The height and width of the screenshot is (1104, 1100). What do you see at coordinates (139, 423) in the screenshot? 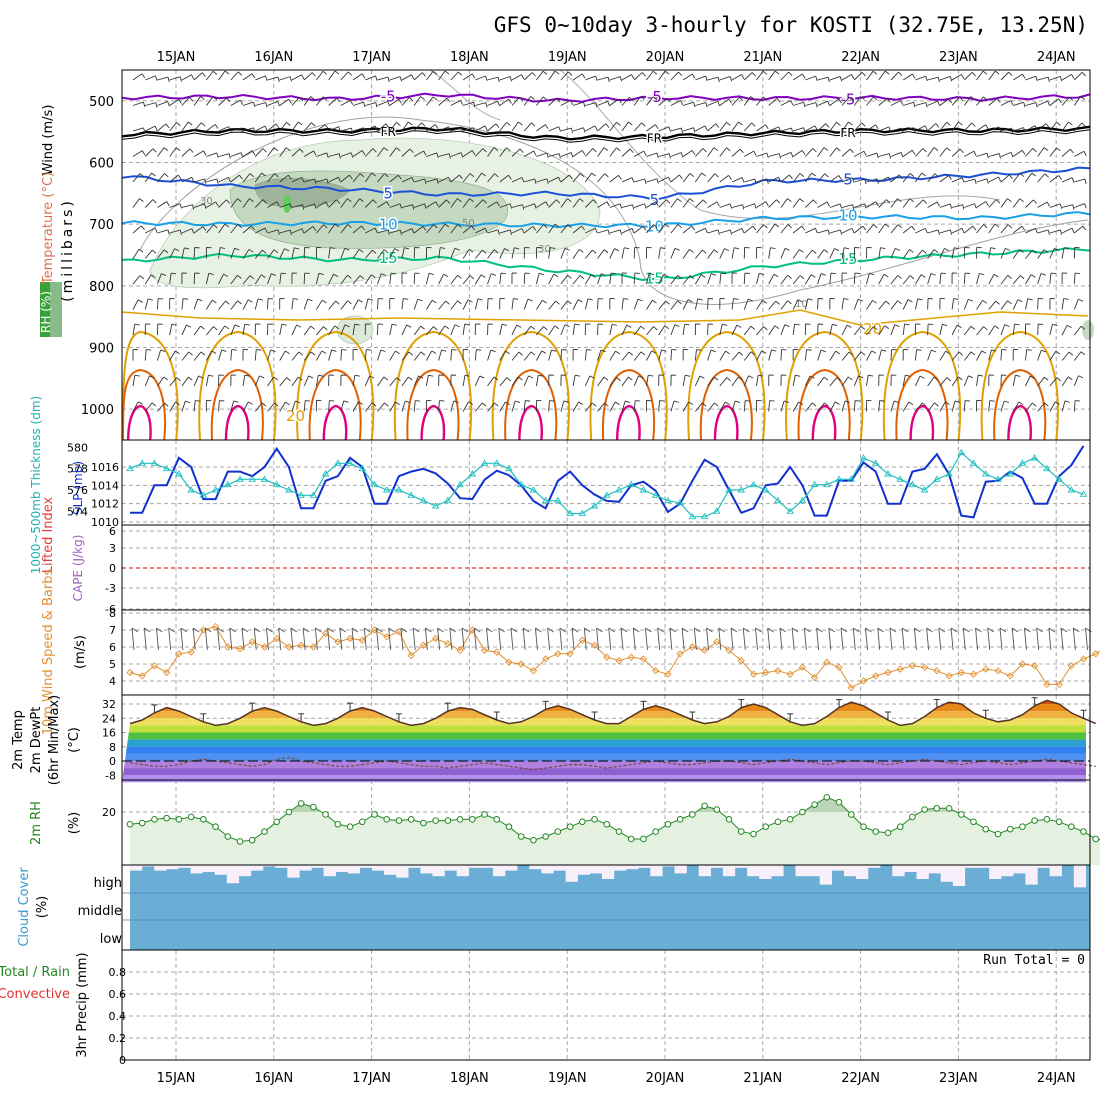
I see `isotherm-30-loop` at bounding box center [139, 423].